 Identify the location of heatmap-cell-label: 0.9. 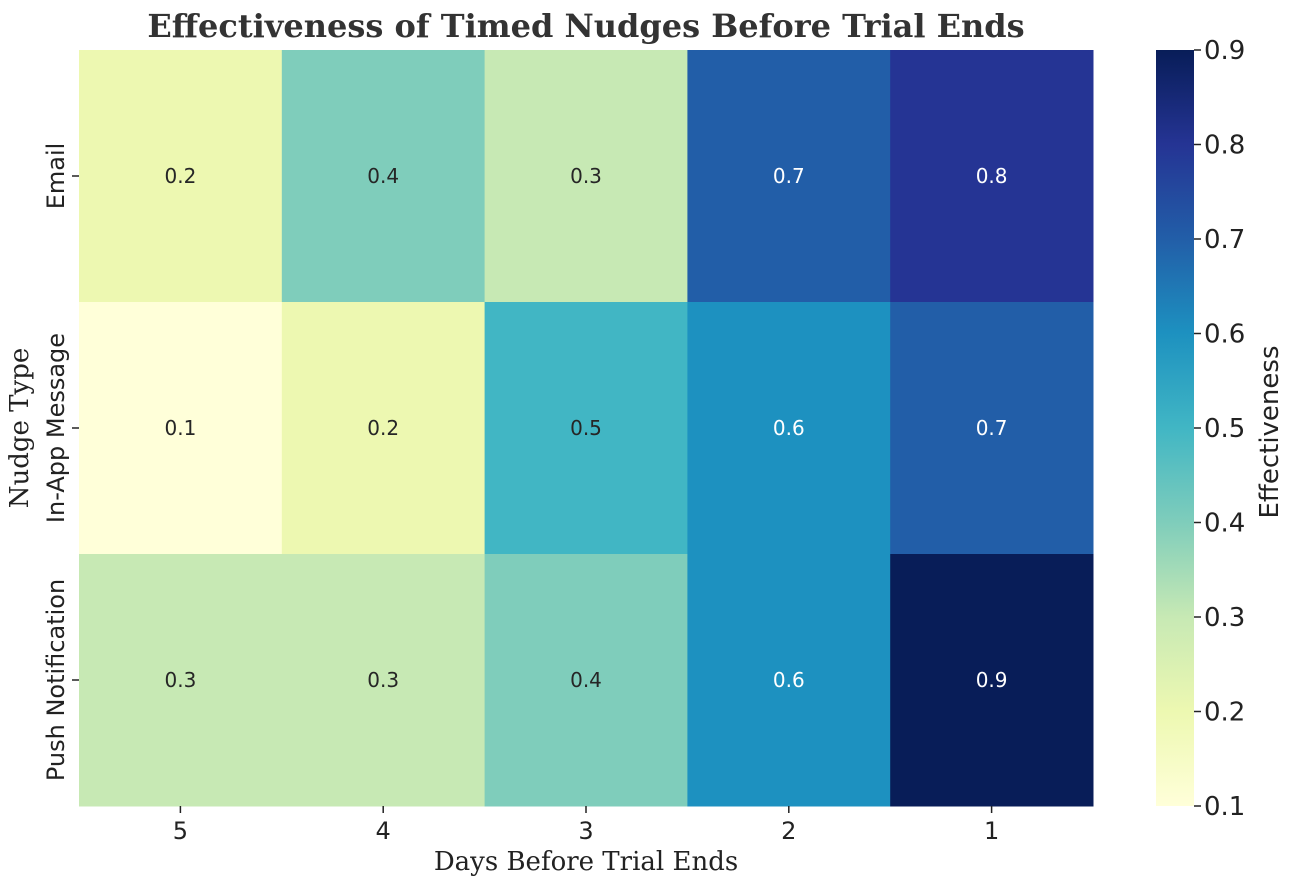
(992, 680).